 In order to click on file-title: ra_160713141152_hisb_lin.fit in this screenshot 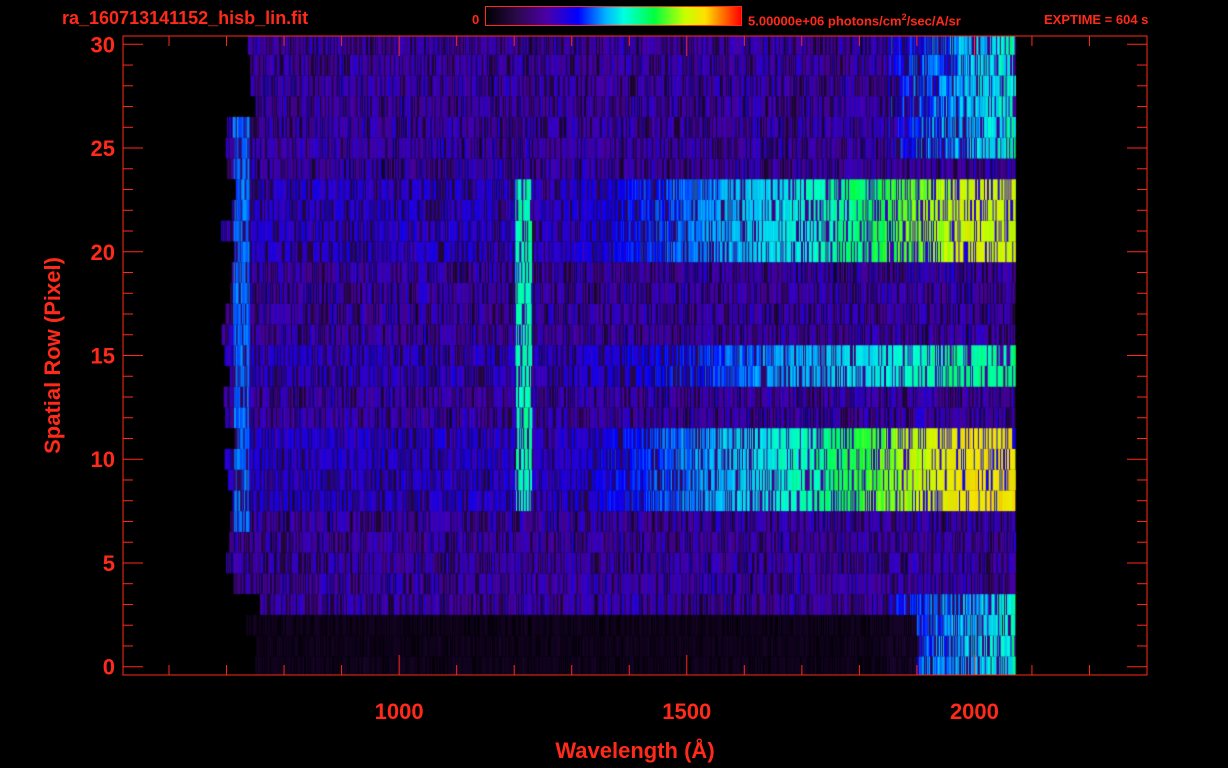, I will do `click(185, 18)`.